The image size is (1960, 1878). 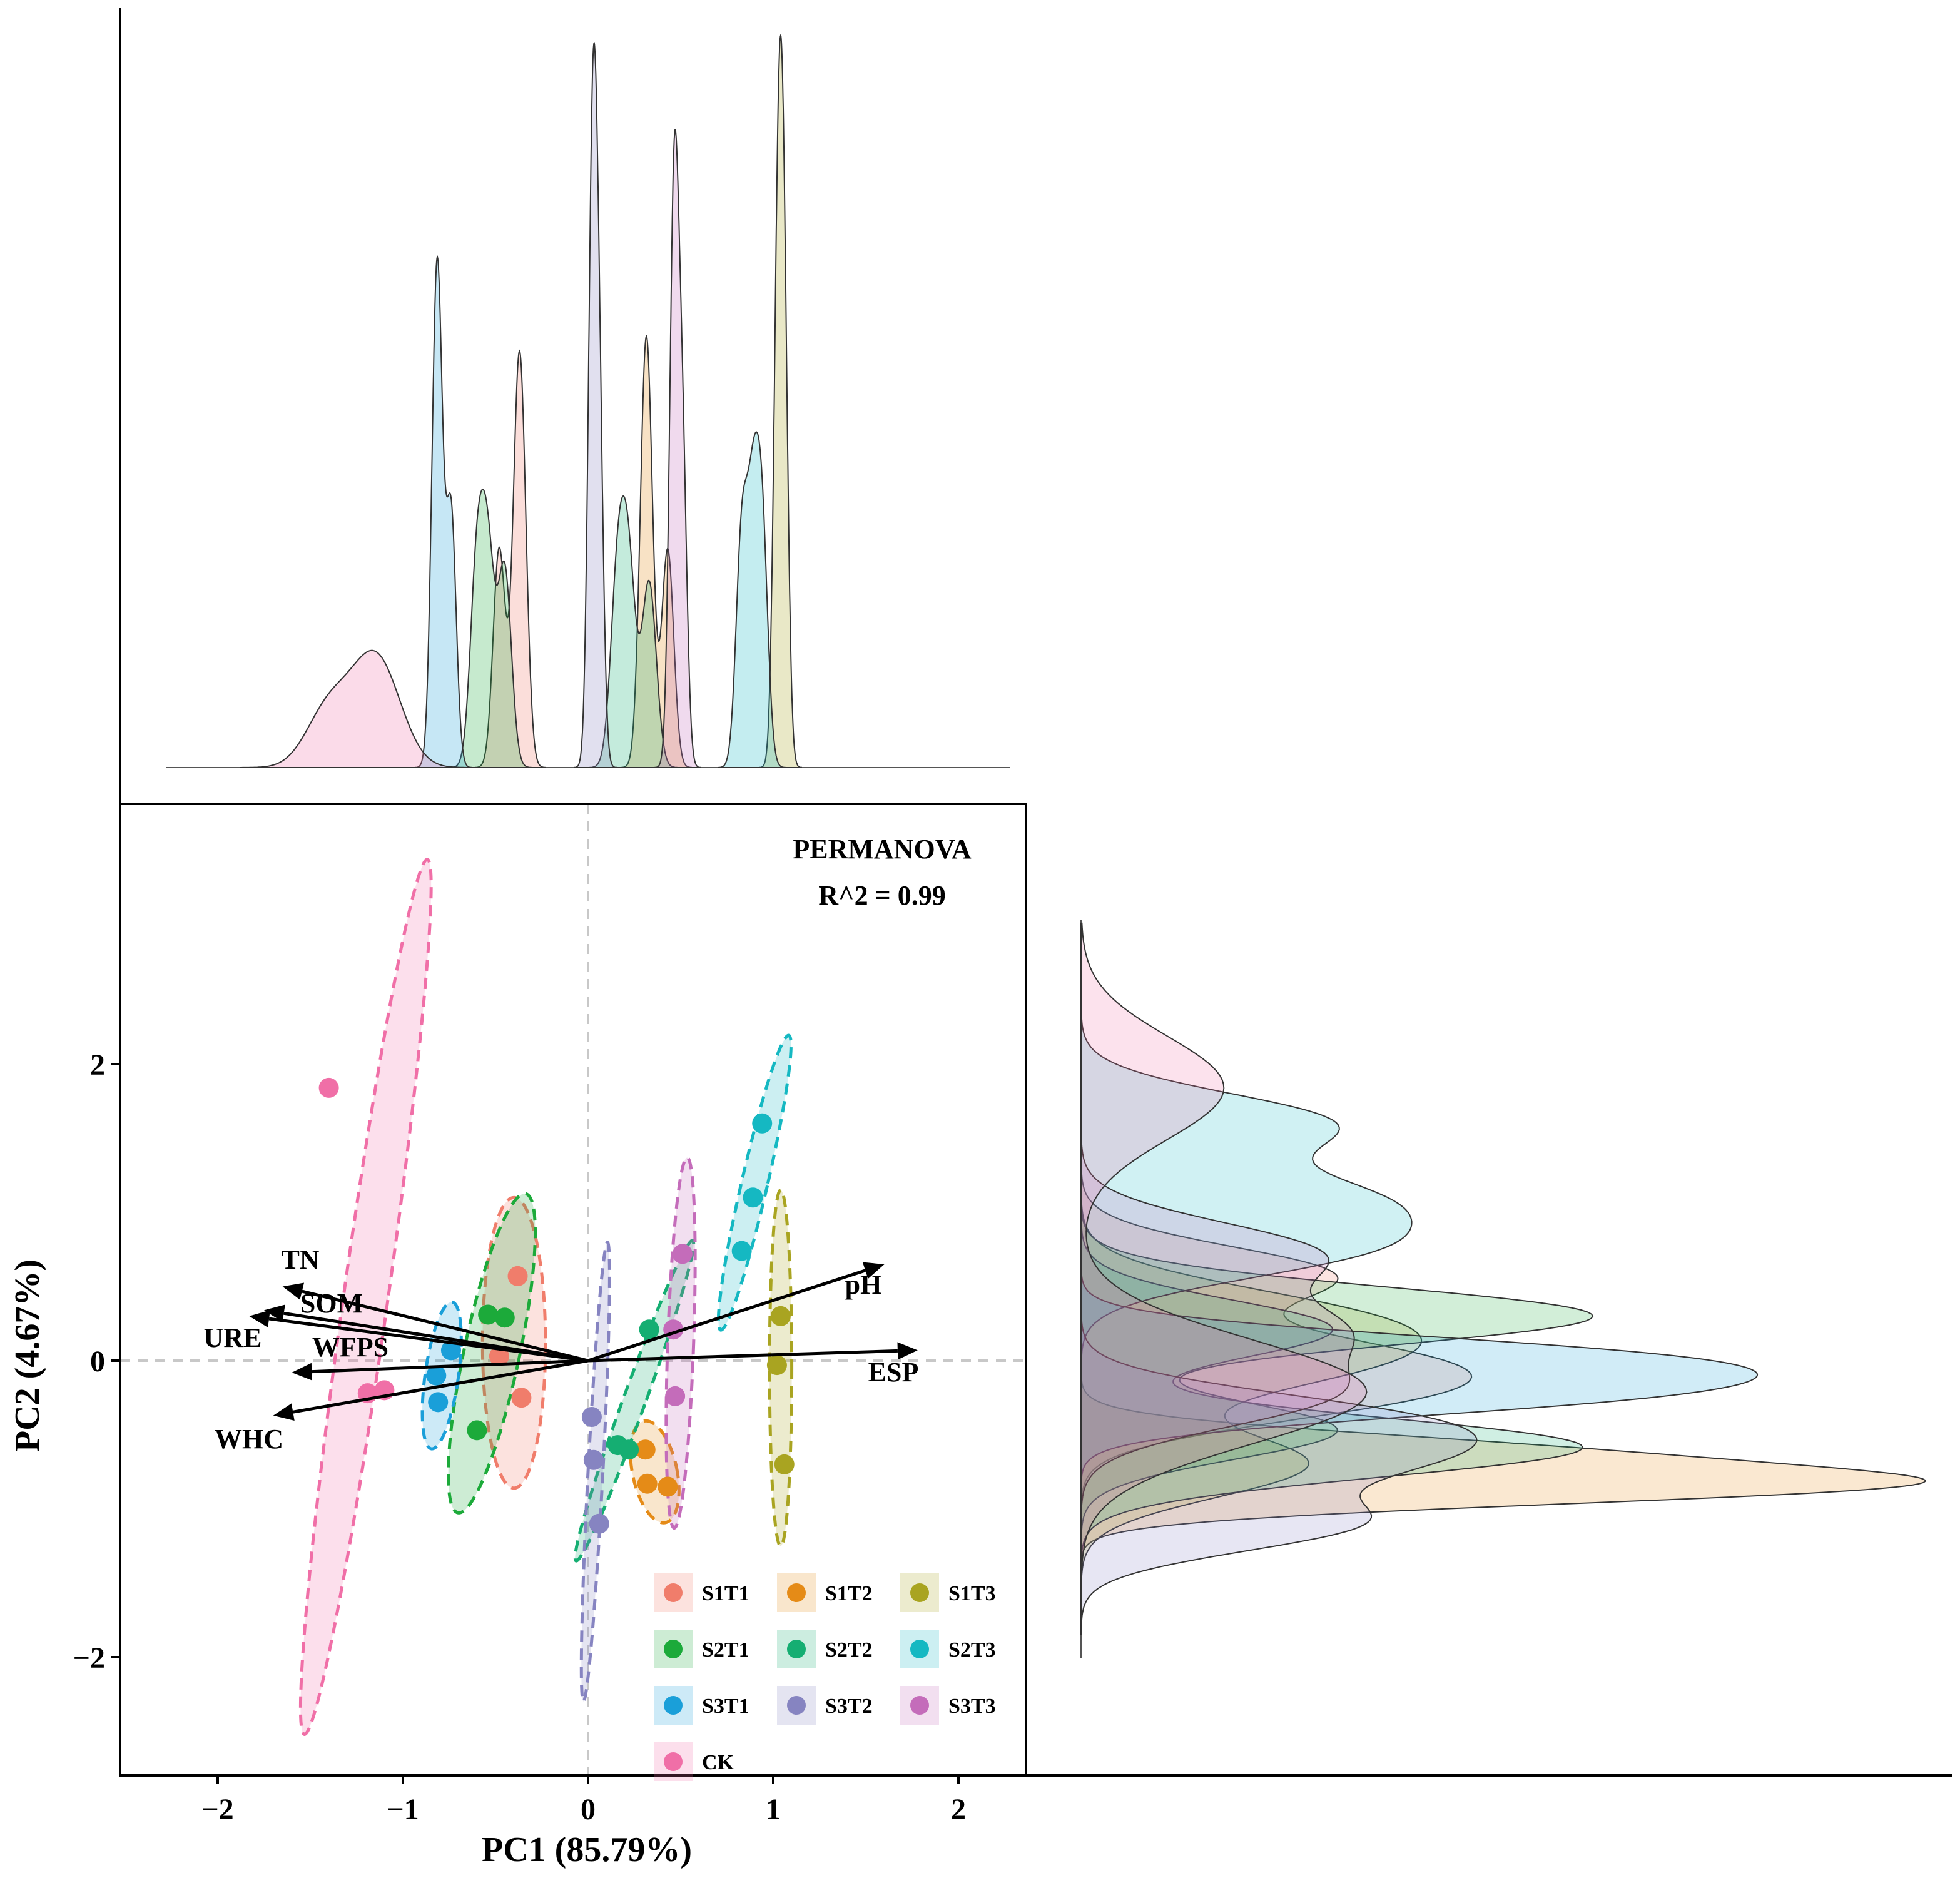 I want to click on legend-label-s3t2: S3T2, so click(x=849, y=1706).